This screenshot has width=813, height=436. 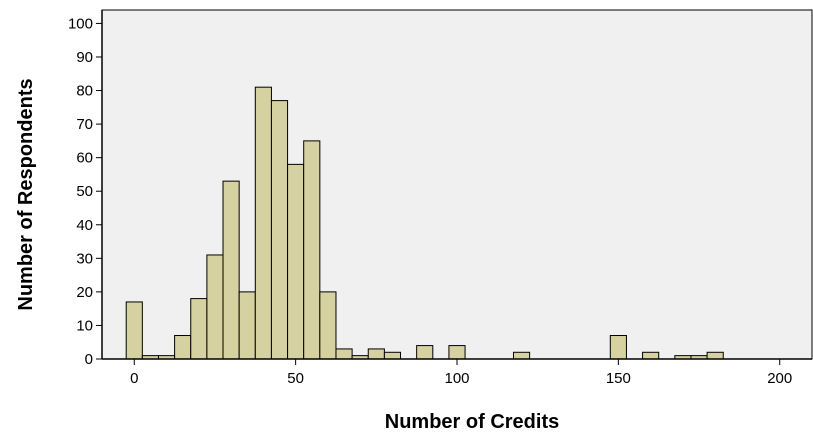 I want to click on y-tick-label: 50, so click(x=84, y=191).